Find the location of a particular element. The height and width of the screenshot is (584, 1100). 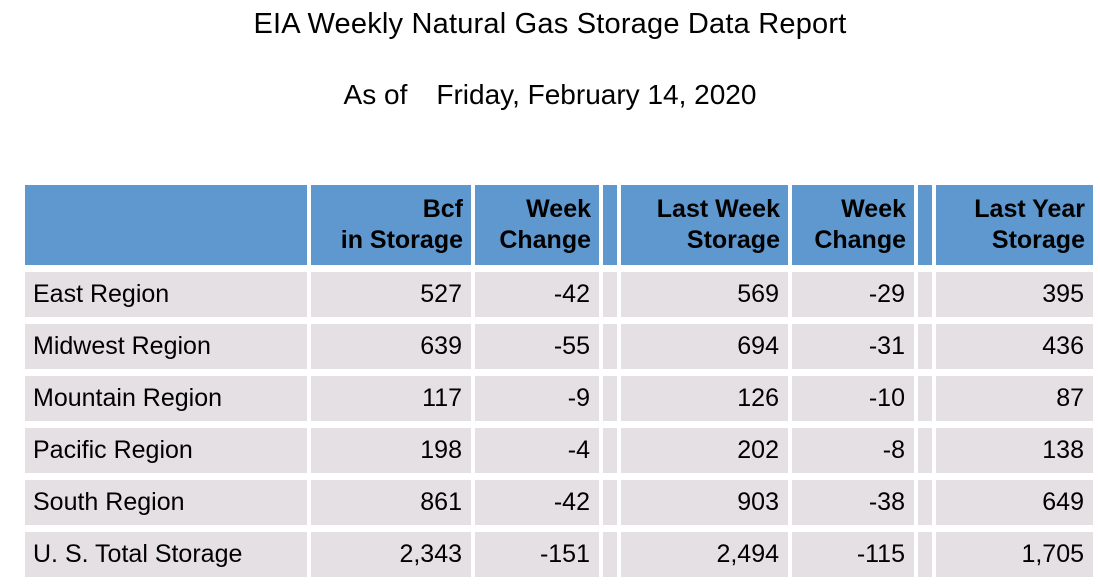

last-year-storage-cell: 436 is located at coordinates (1014, 346).